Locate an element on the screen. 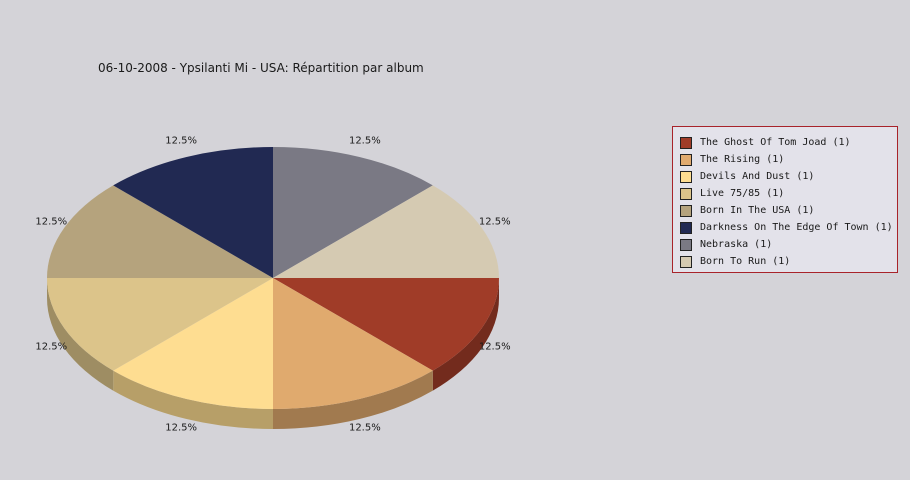 The height and width of the screenshot is (480, 910). legend-label: Live 75/85 (1) is located at coordinates (742, 193).